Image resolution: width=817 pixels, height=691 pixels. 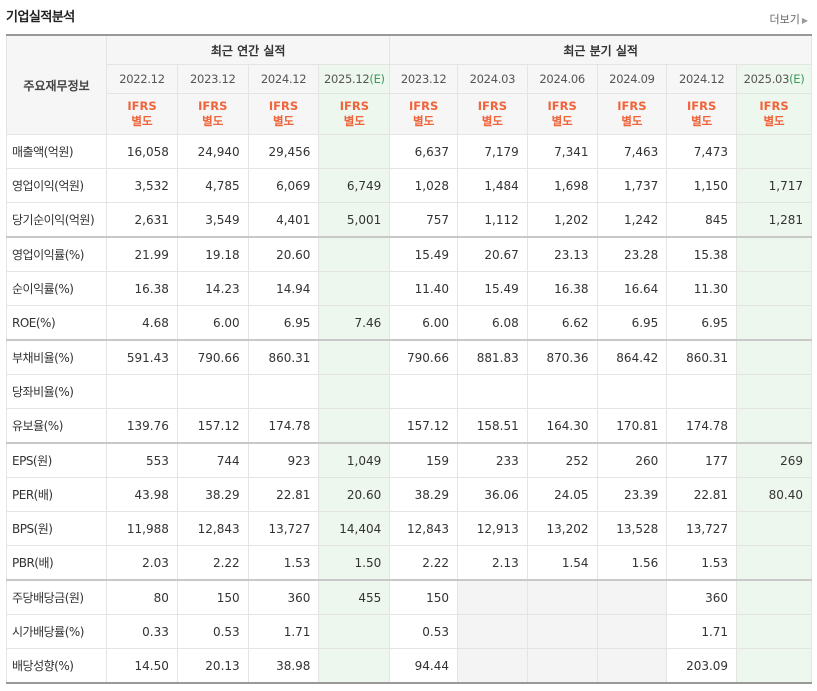 What do you see at coordinates (492, 426) in the screenshot?
I see `table-cell: 158.51` at bounding box center [492, 426].